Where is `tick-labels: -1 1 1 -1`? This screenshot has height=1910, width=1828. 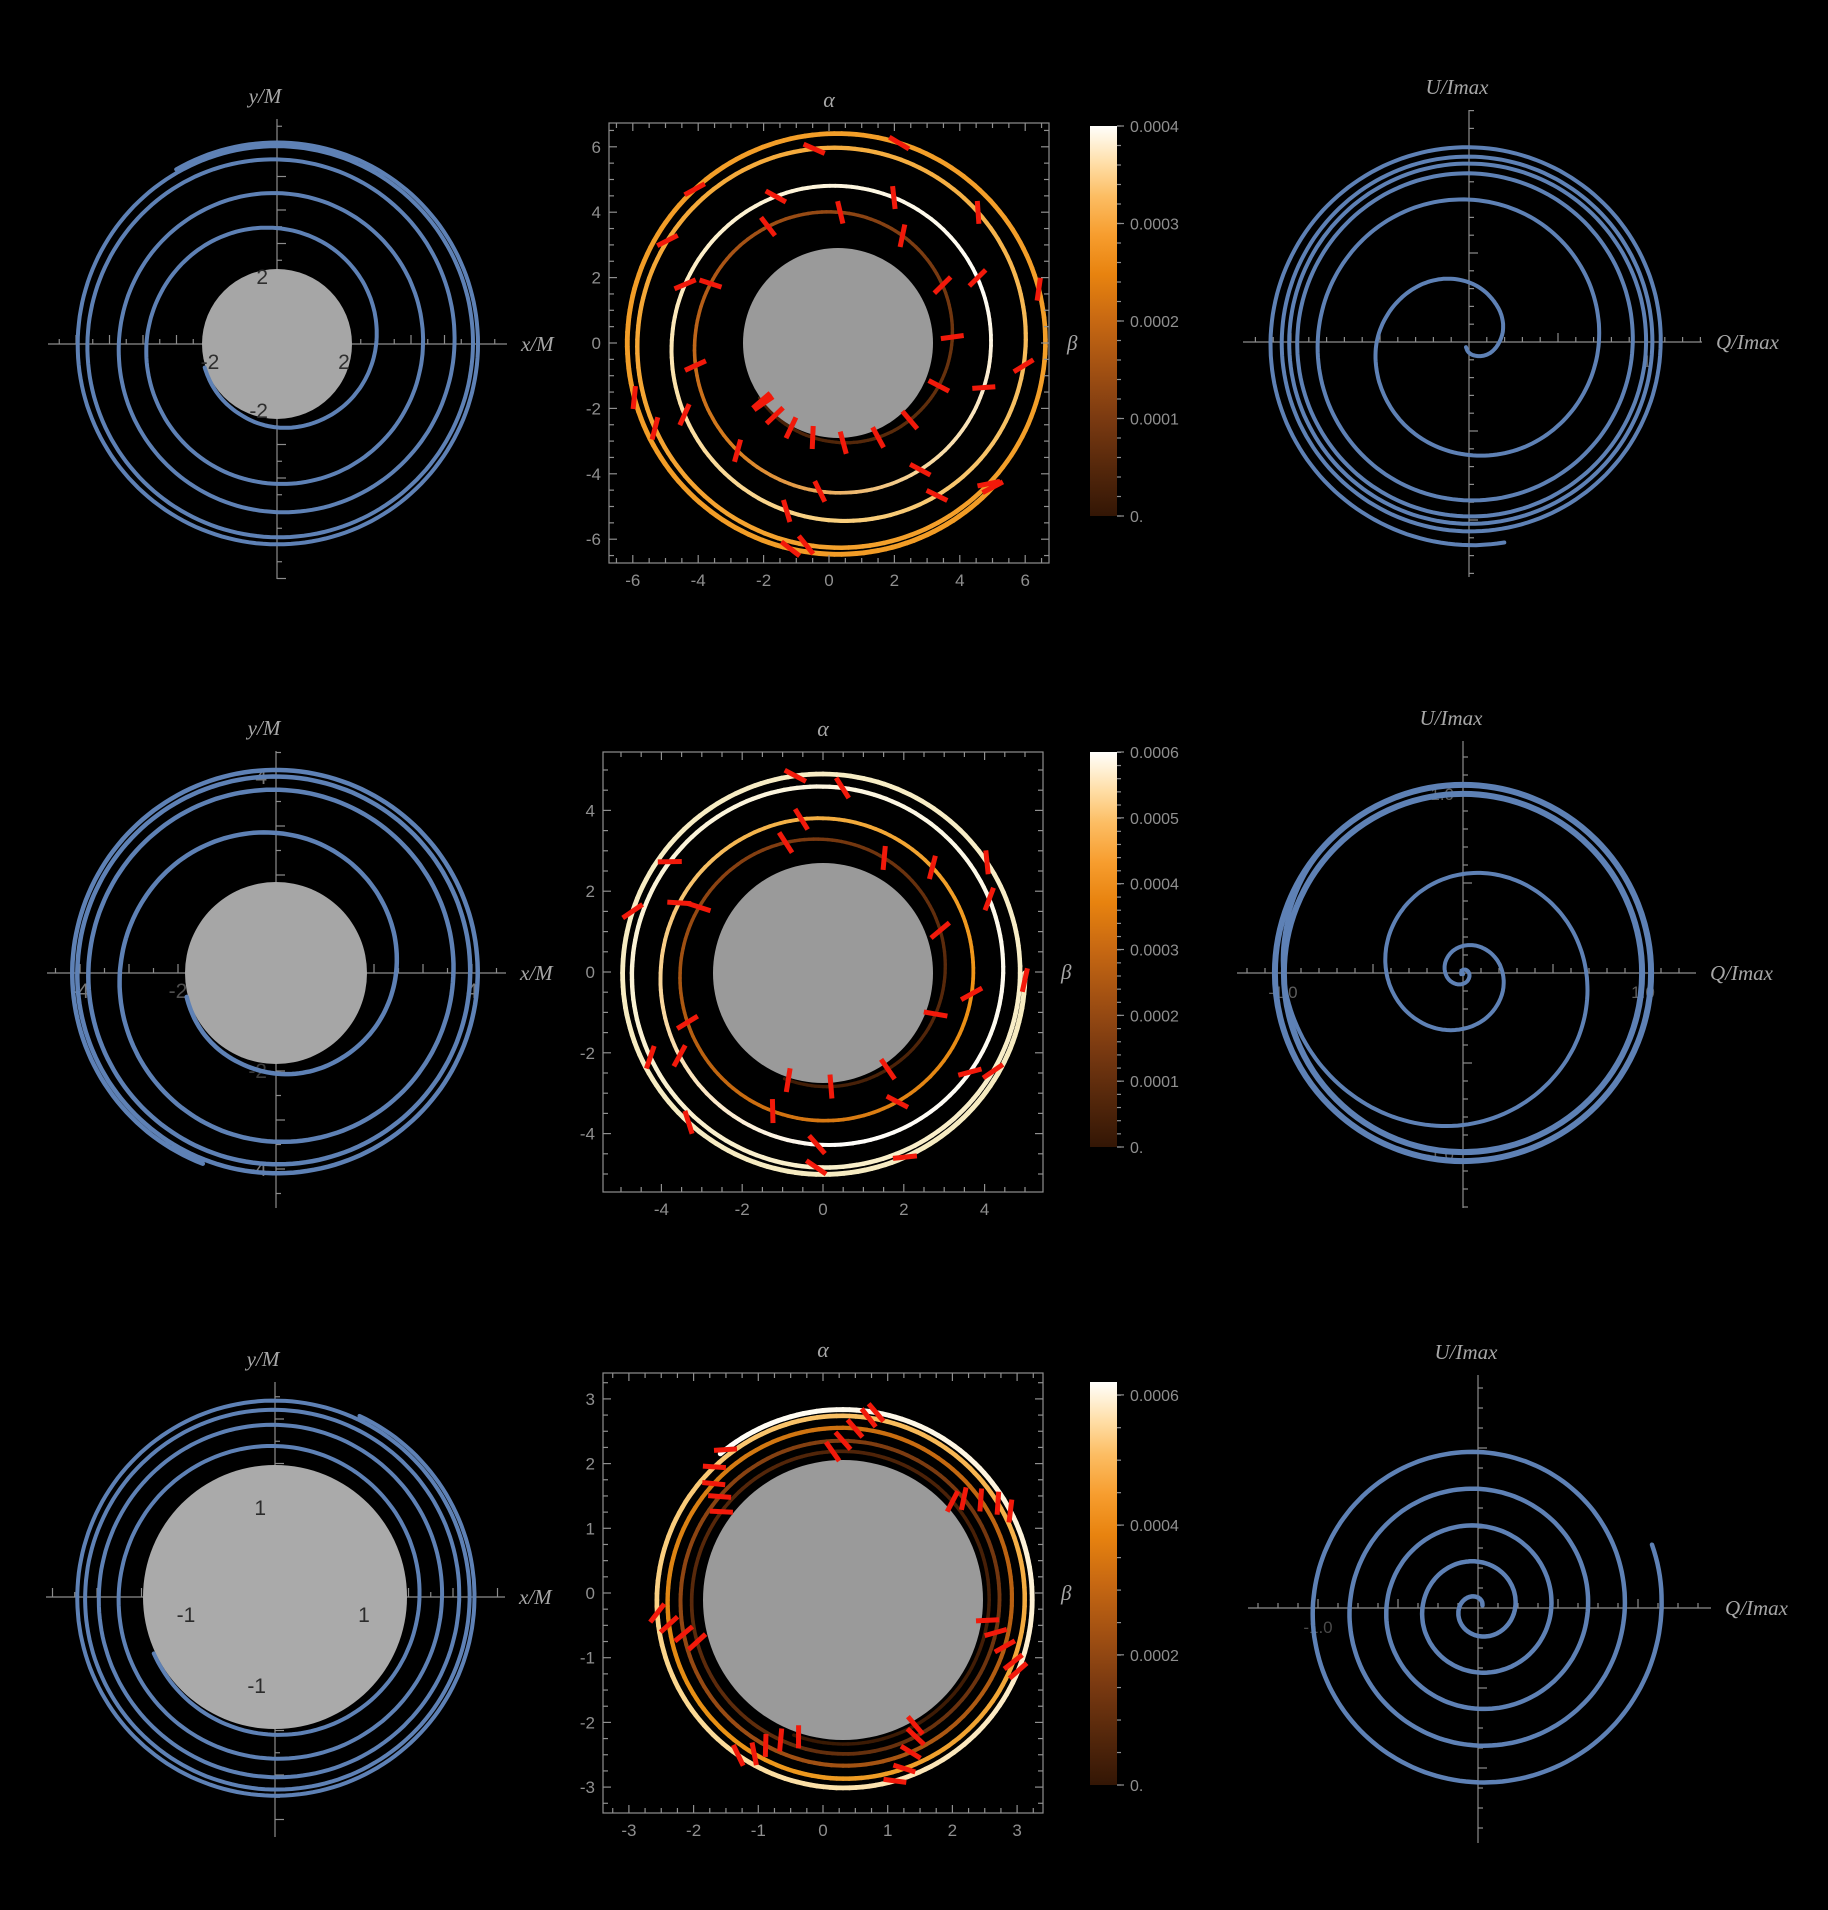 tick-labels: -1 1 1 -1 is located at coordinates (273, 1597).